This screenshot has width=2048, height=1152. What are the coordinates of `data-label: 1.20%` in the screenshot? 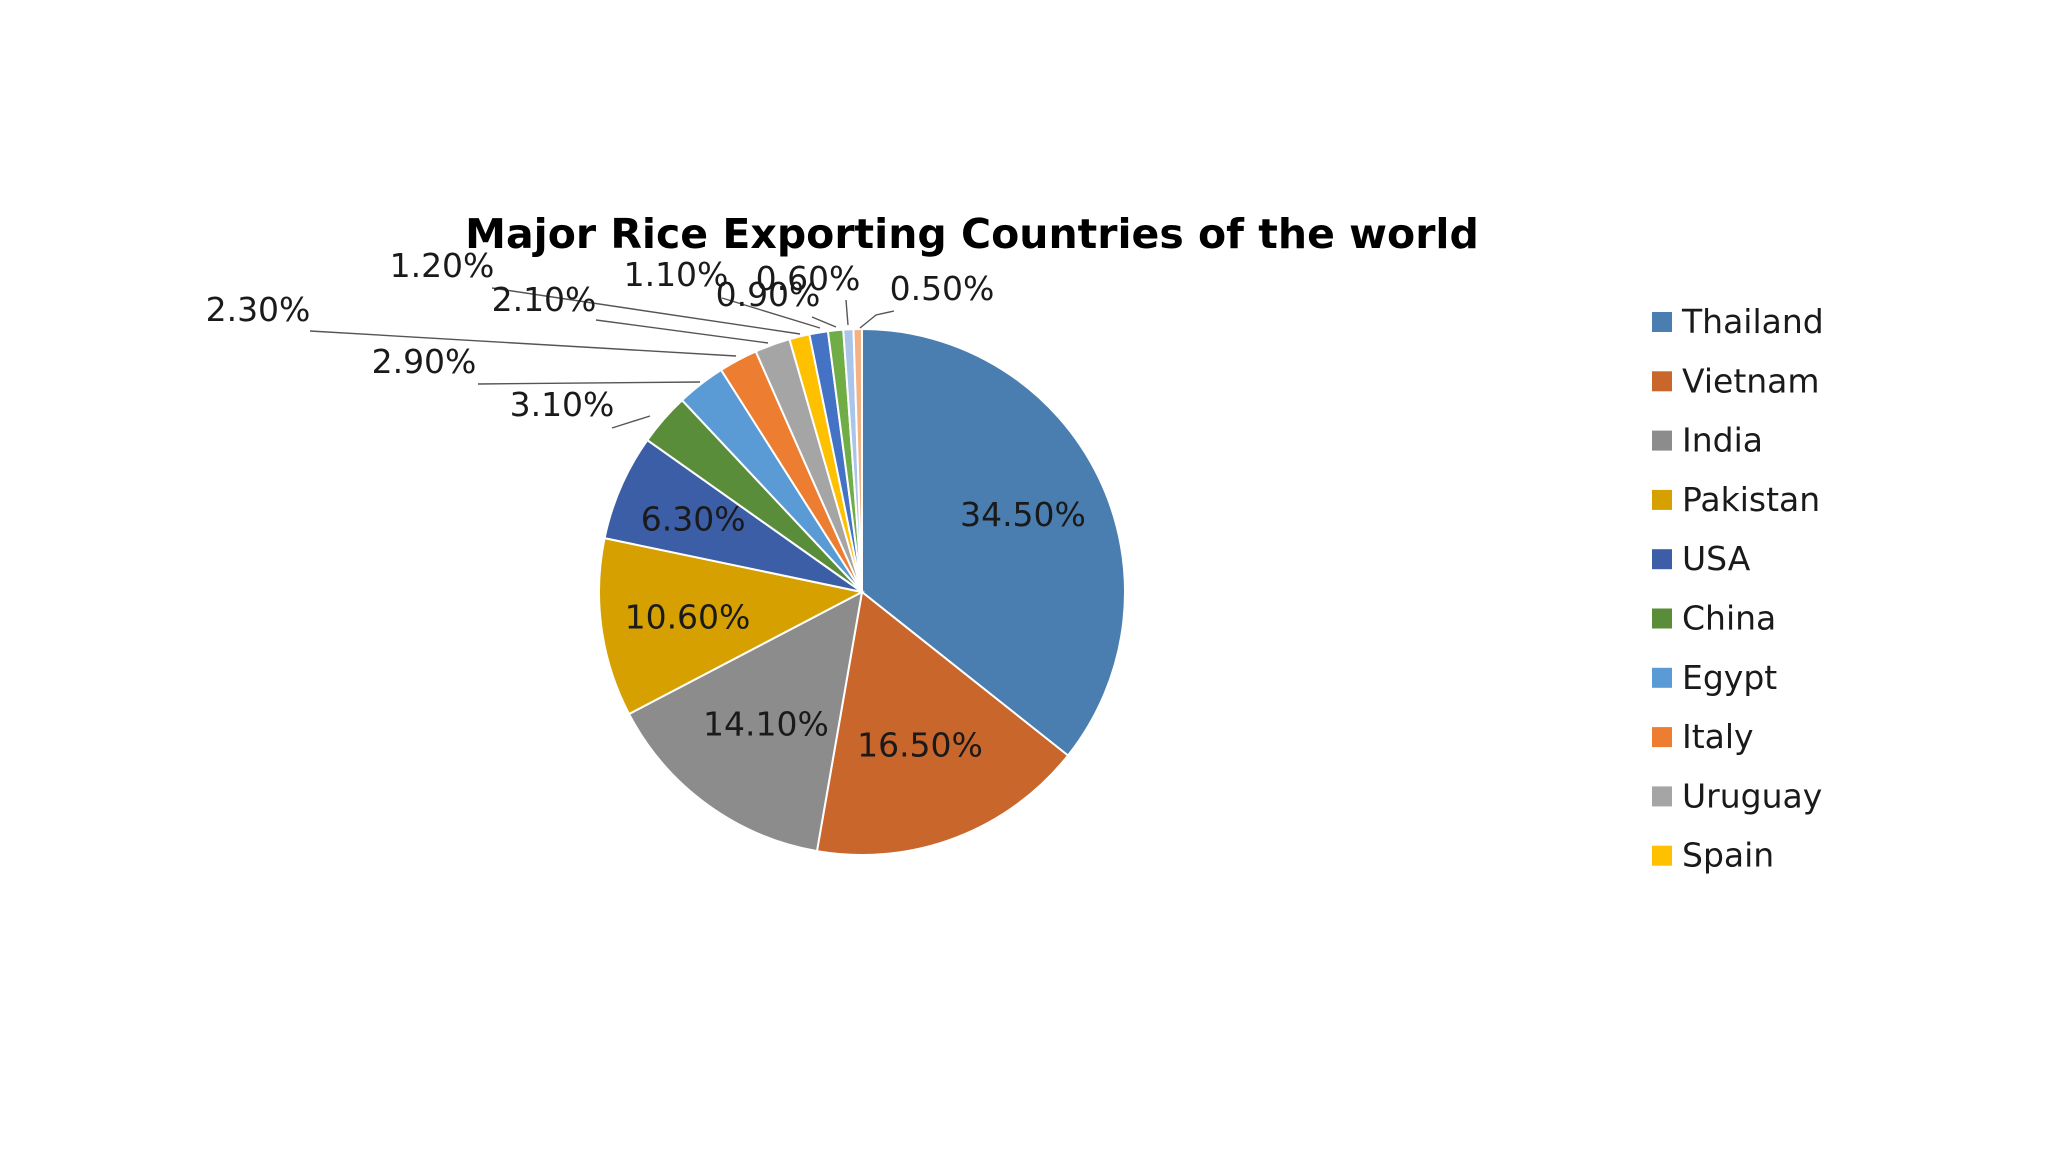 It's located at (442, 265).